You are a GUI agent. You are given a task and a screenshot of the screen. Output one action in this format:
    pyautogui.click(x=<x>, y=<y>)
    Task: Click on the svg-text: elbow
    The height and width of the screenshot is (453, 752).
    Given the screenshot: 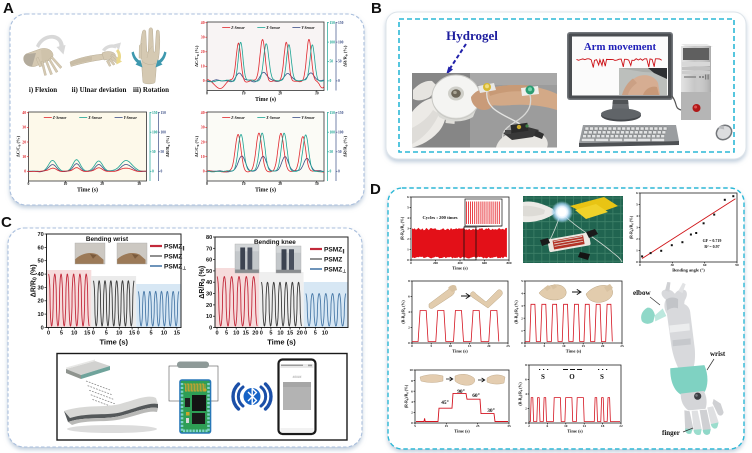 What is the action you would take?
    pyautogui.click(x=642, y=293)
    